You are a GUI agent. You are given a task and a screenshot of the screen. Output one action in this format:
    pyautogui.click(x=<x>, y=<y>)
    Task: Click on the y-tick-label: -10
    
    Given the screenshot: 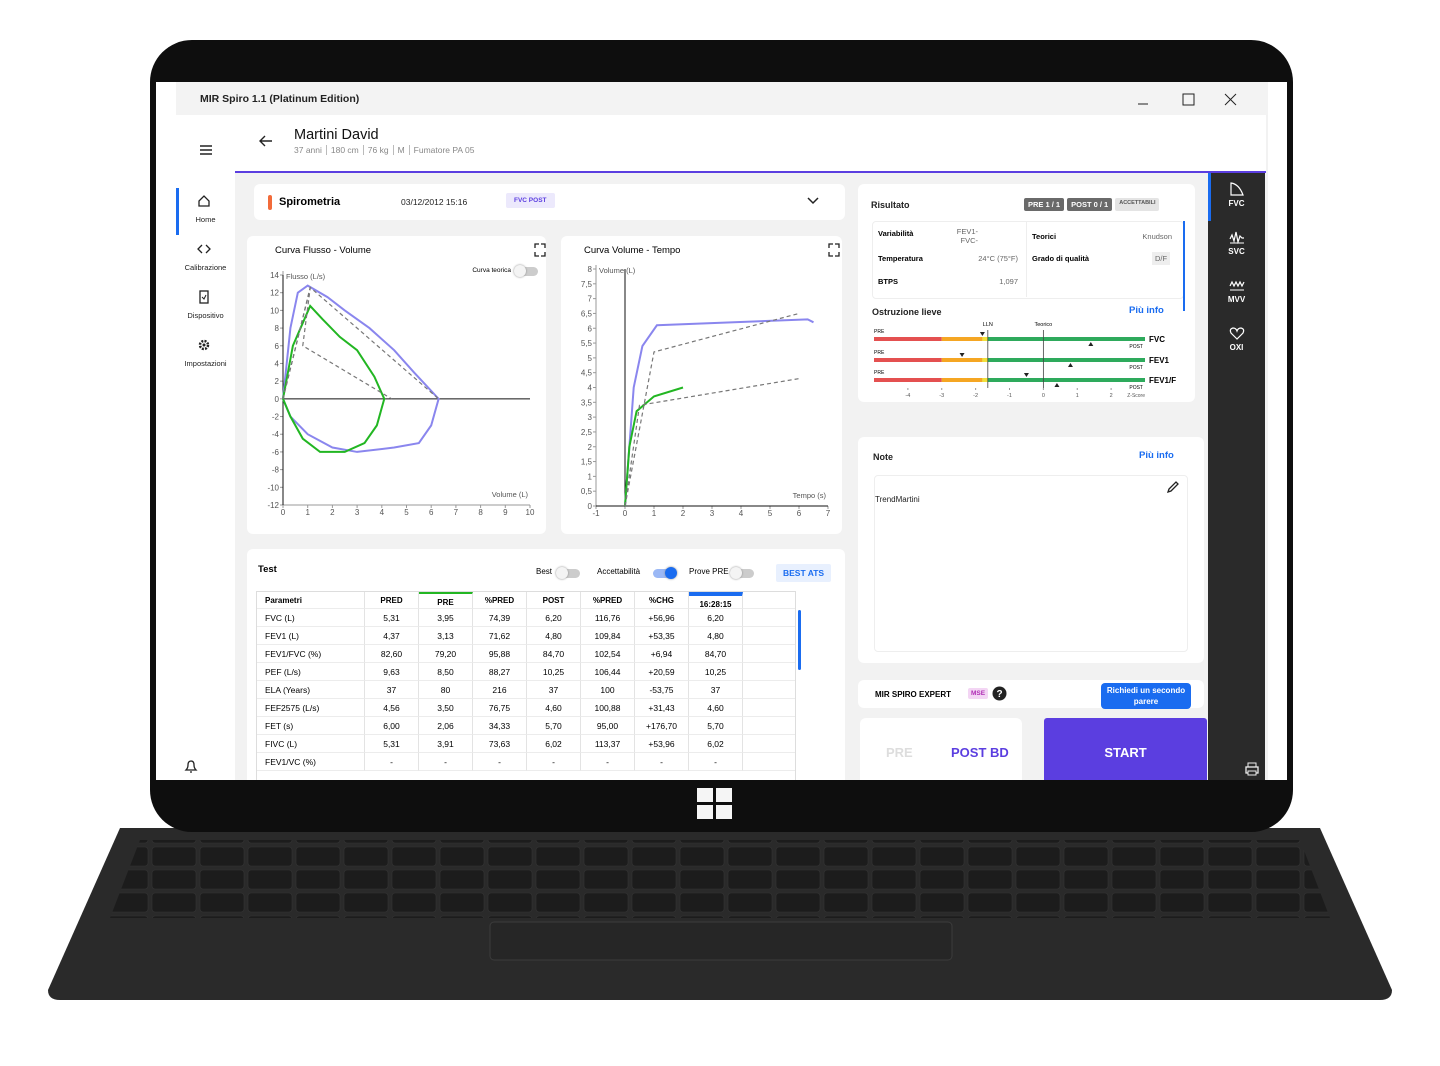 What is the action you would take?
    pyautogui.click(x=273, y=487)
    